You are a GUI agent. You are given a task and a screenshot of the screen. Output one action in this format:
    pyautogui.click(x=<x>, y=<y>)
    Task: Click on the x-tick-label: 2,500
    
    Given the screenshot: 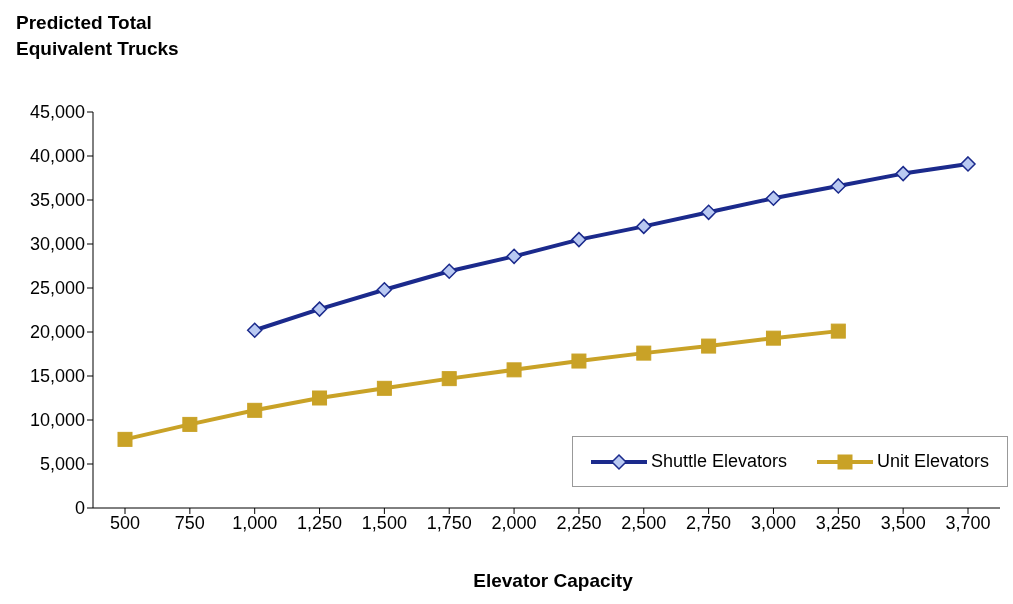 What is the action you would take?
    pyautogui.click(x=644, y=522)
    